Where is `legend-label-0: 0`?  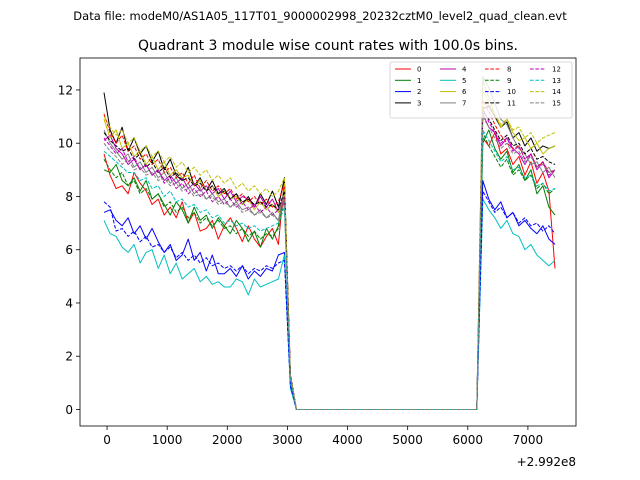
legend-label-0: 0 is located at coordinates (419, 70).